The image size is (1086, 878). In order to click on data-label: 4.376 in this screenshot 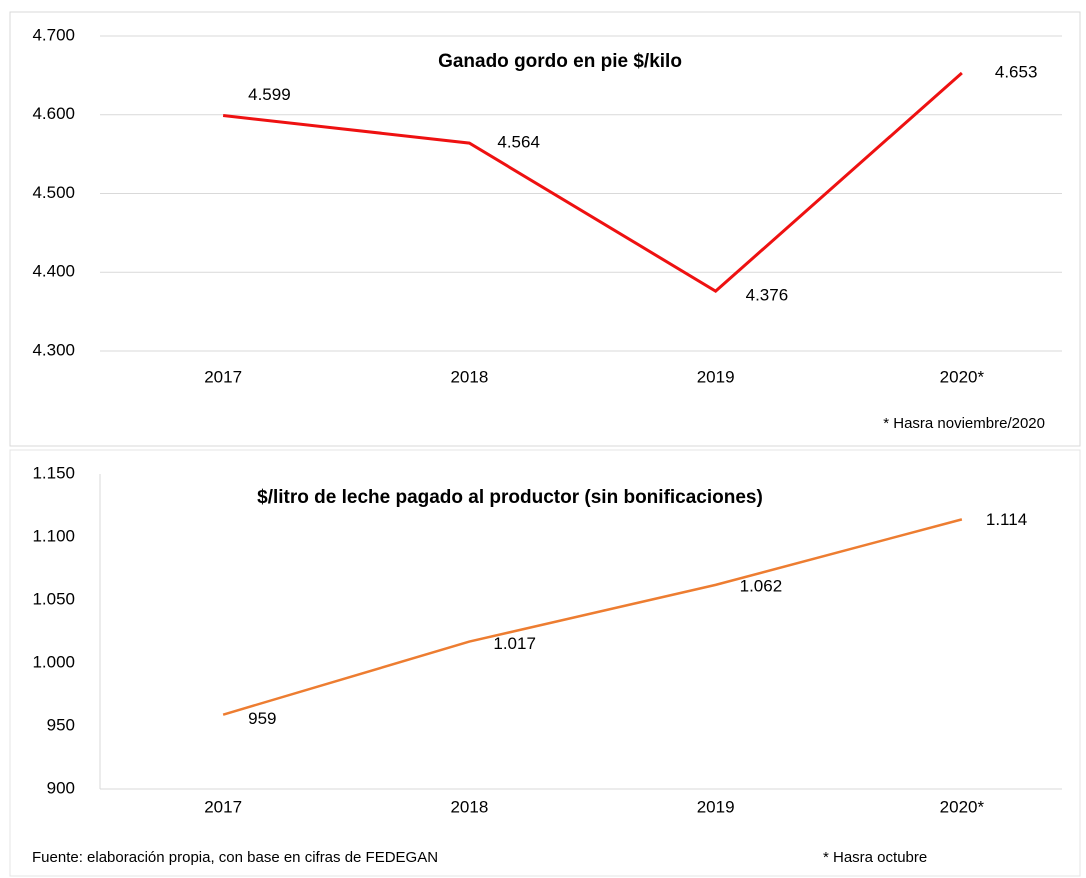, I will do `click(767, 295)`.